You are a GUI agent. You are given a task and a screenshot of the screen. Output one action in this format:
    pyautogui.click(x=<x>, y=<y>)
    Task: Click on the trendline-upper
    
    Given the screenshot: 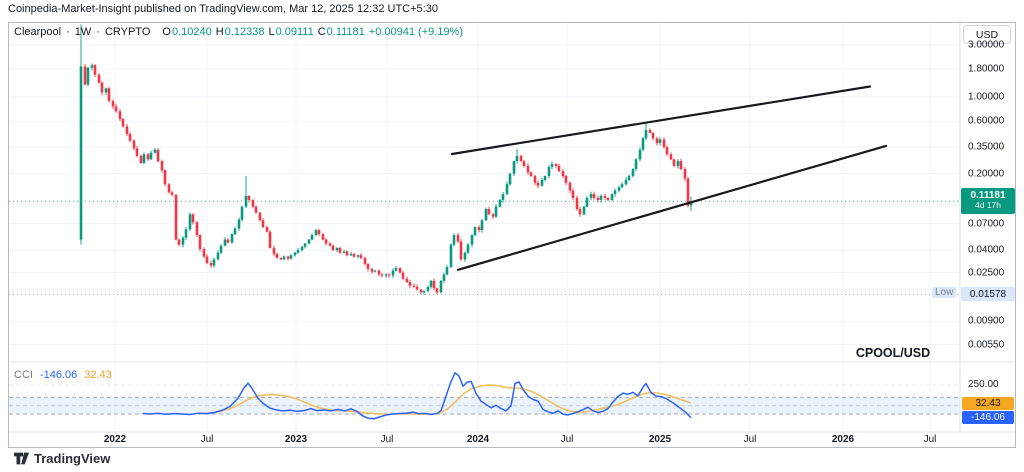 What is the action you would take?
    pyautogui.click(x=661, y=120)
    